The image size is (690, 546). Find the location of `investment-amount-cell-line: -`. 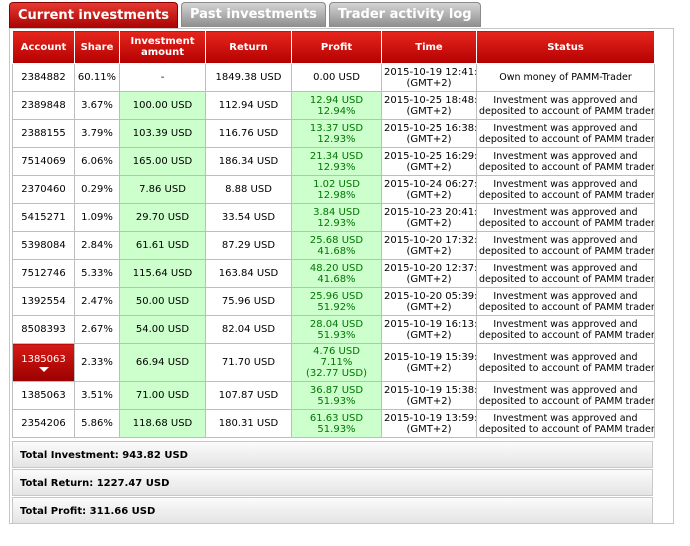

investment-amount-cell-line: - is located at coordinates (162, 77).